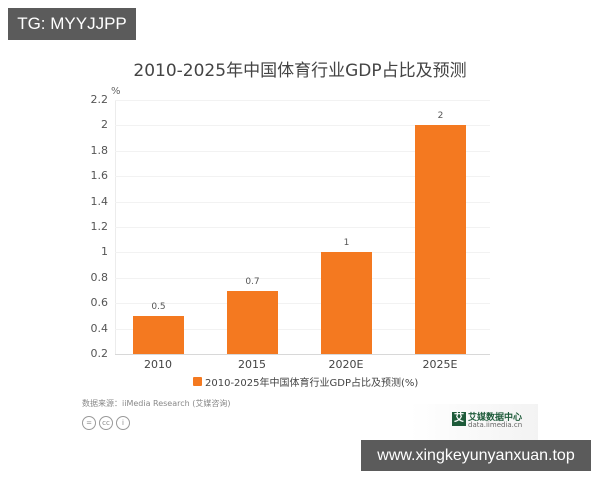 Image resolution: width=600 pixels, height=480 pixels. What do you see at coordinates (252, 364) in the screenshot?
I see `x-tick-label: 2015` at bounding box center [252, 364].